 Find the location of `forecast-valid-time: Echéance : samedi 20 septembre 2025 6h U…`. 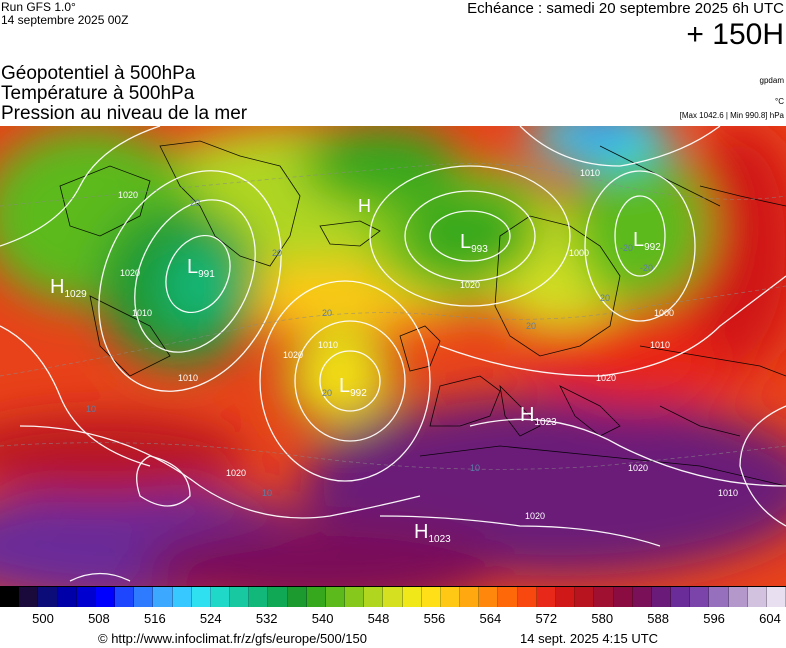

forecast-valid-time: Echéance : samedi 20 septembre 2025 6h U… is located at coordinates (625, 8).